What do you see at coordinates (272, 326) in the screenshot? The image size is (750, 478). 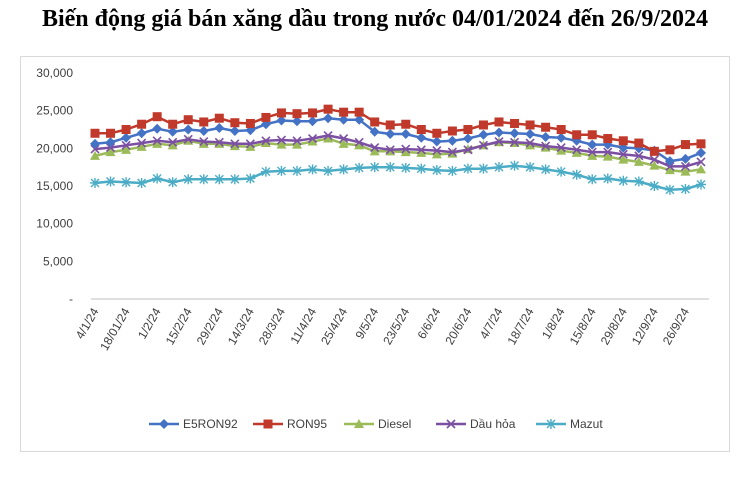 I see `x-tick-label: 28/3/24` at bounding box center [272, 326].